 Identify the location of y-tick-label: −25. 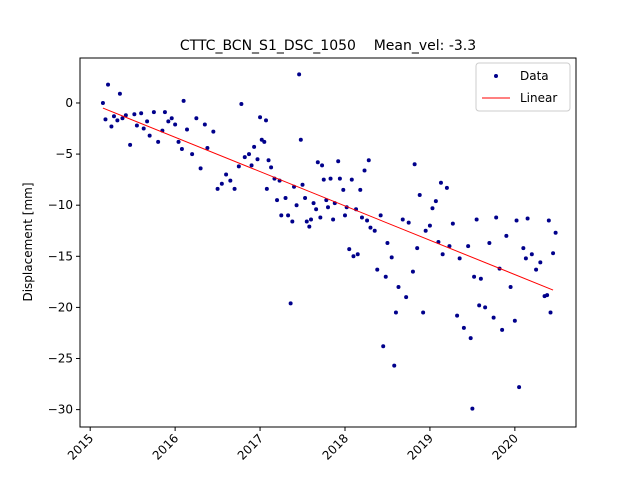
(60, 359).